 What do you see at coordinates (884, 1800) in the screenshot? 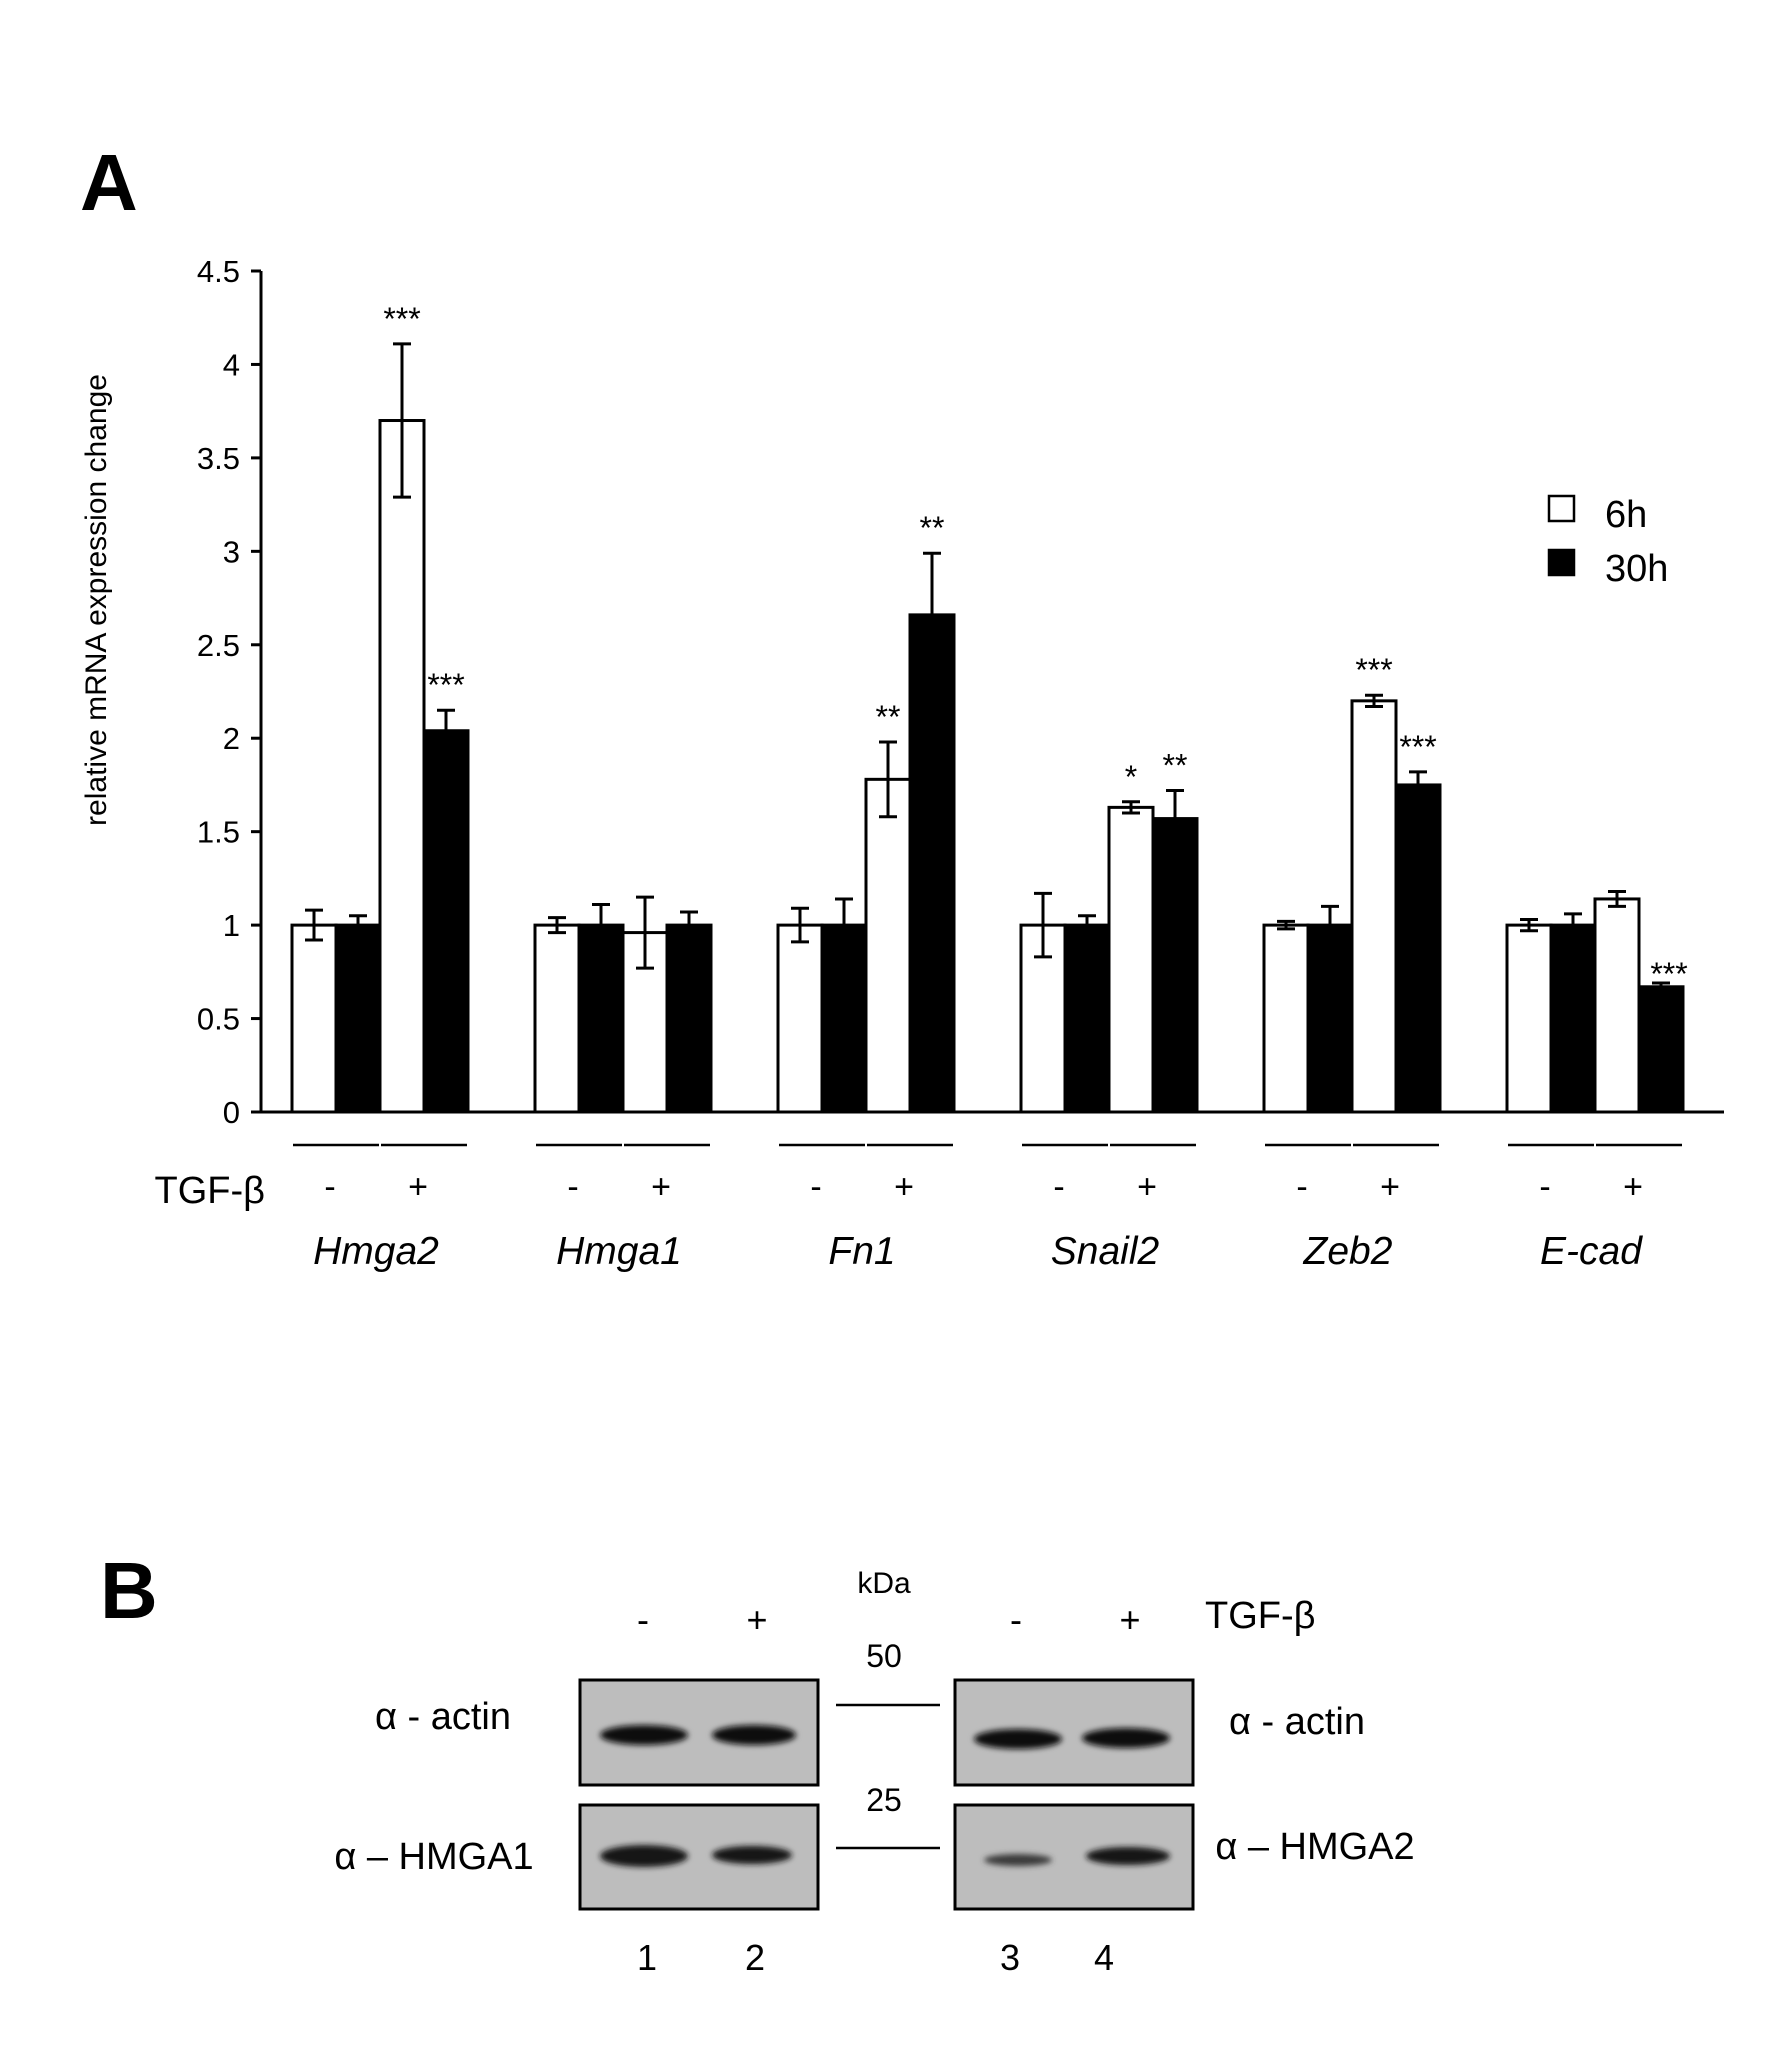
I see `marker-25-label: 25` at bounding box center [884, 1800].